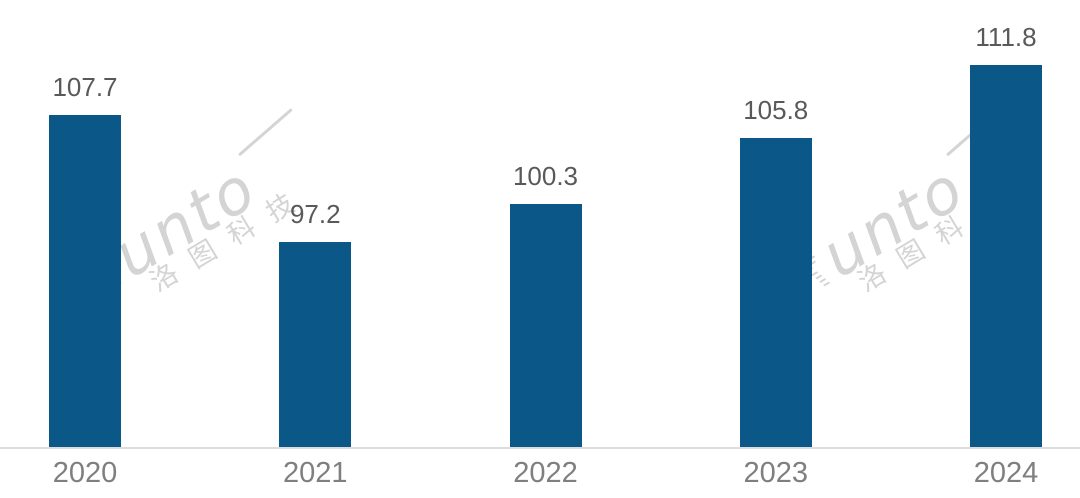  Describe the element at coordinates (315, 214) in the screenshot. I see `value-label-2021: 97.2` at that location.